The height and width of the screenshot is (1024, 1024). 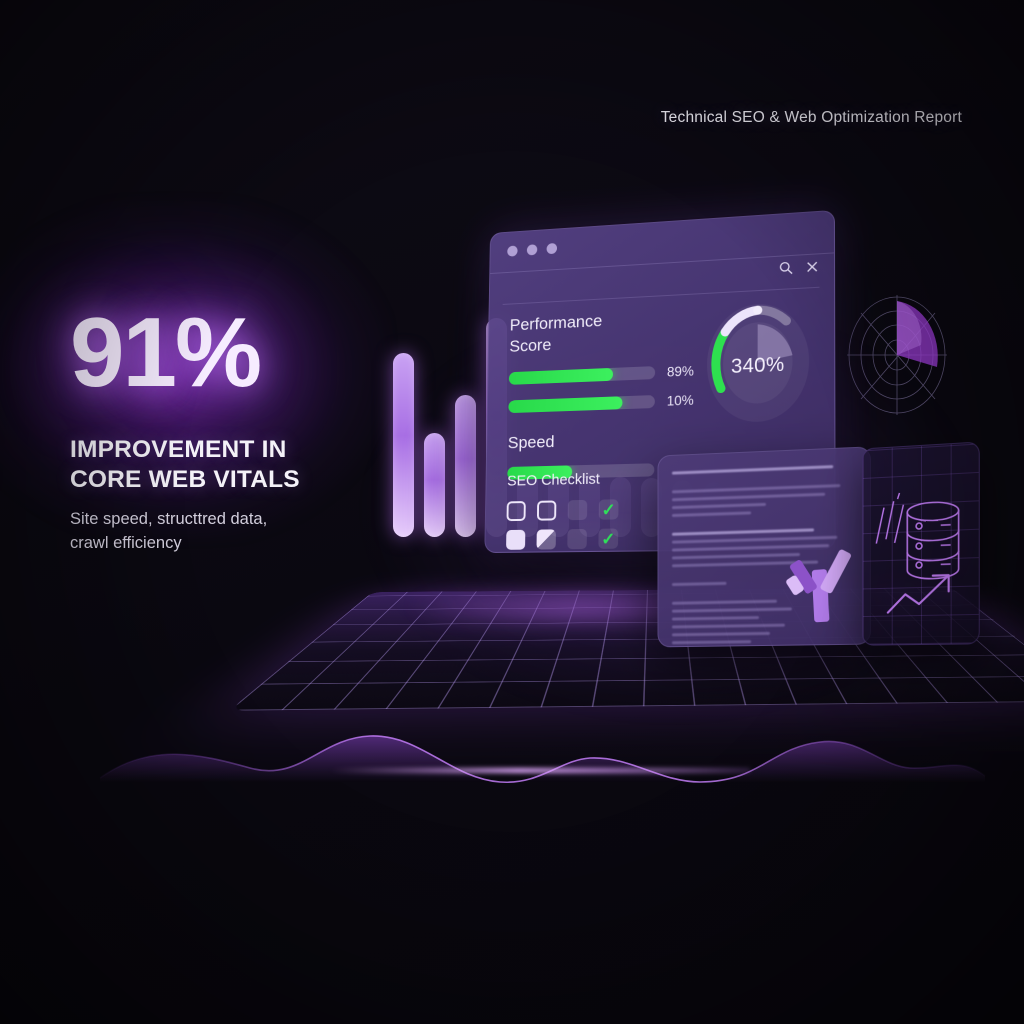 I want to click on motion-streaks-icon, so click(x=889, y=518).